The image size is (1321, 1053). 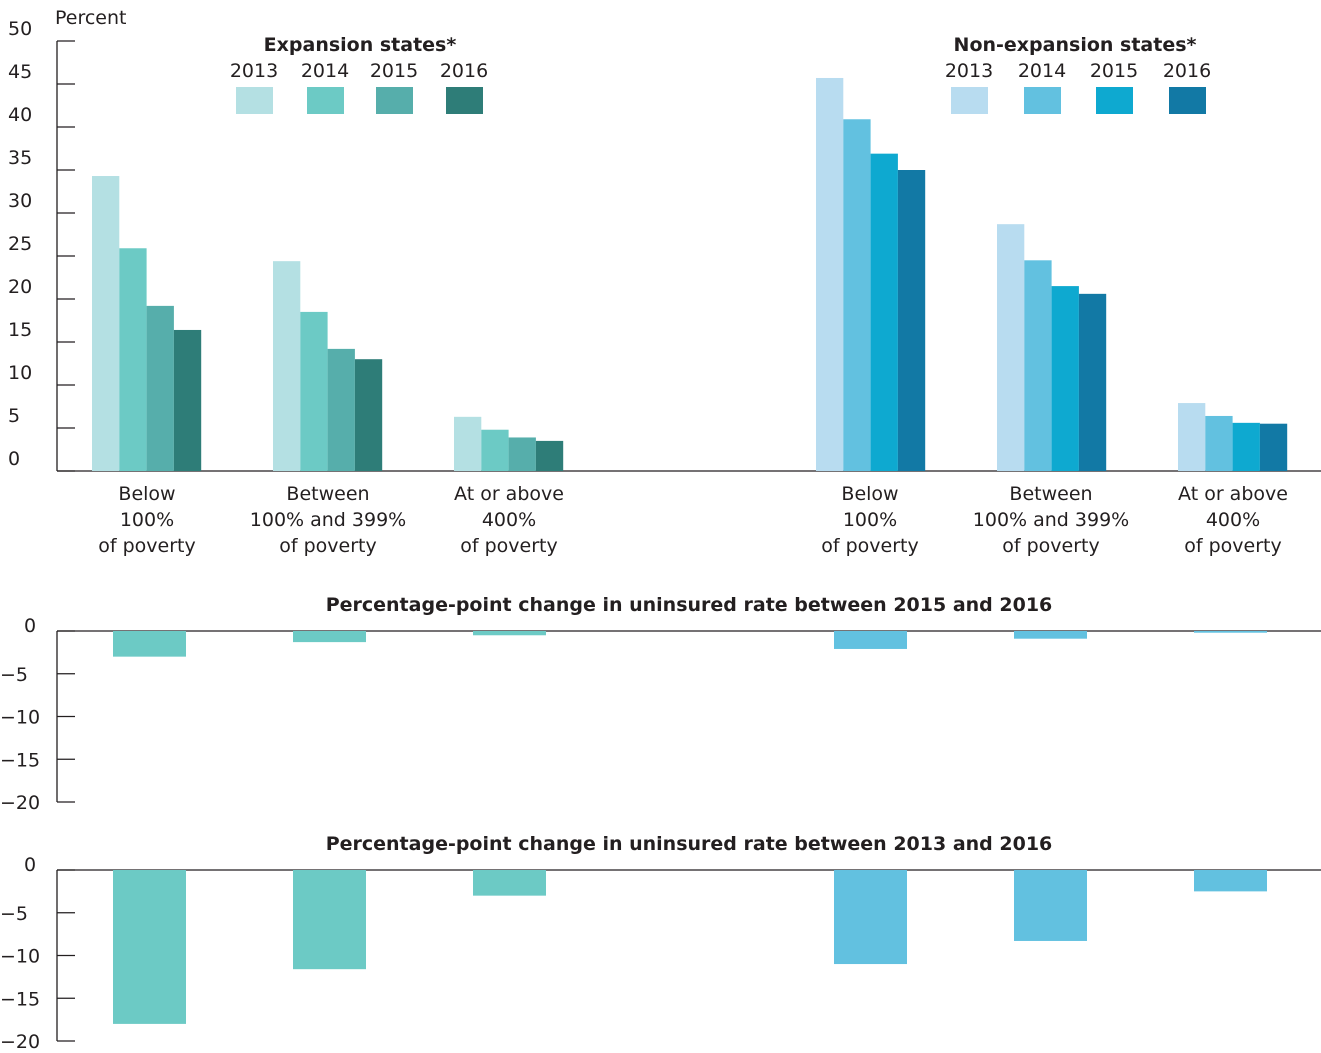 I want to click on bar-non-expansion-2015-cat2, so click(x=1246, y=446).